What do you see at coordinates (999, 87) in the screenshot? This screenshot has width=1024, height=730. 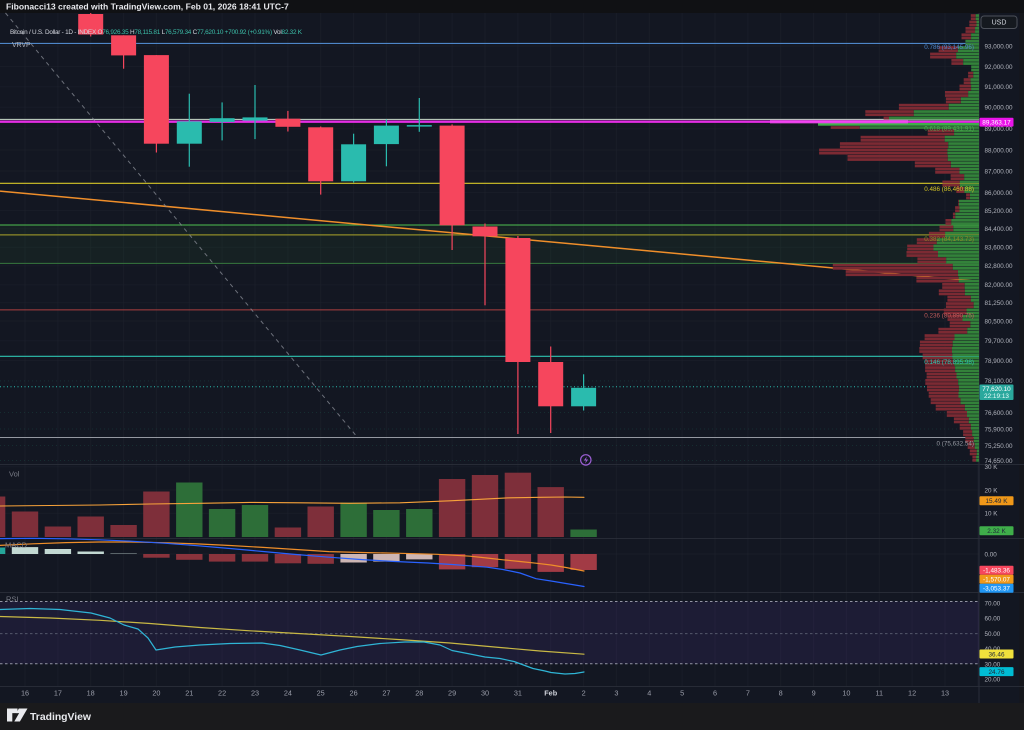 I see `svg-text: 91,000.00` at bounding box center [999, 87].